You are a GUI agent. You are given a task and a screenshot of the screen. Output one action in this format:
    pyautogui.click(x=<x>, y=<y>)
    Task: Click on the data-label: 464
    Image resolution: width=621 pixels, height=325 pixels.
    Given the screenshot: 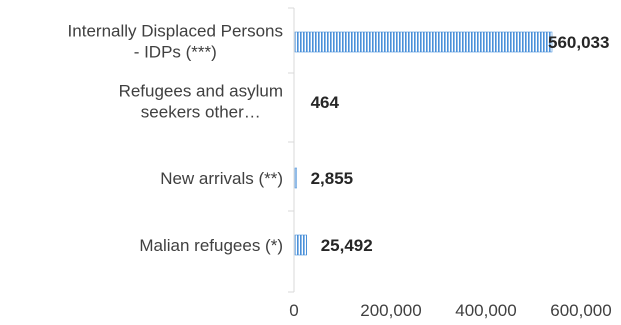 What is the action you would take?
    pyautogui.click(x=325, y=102)
    